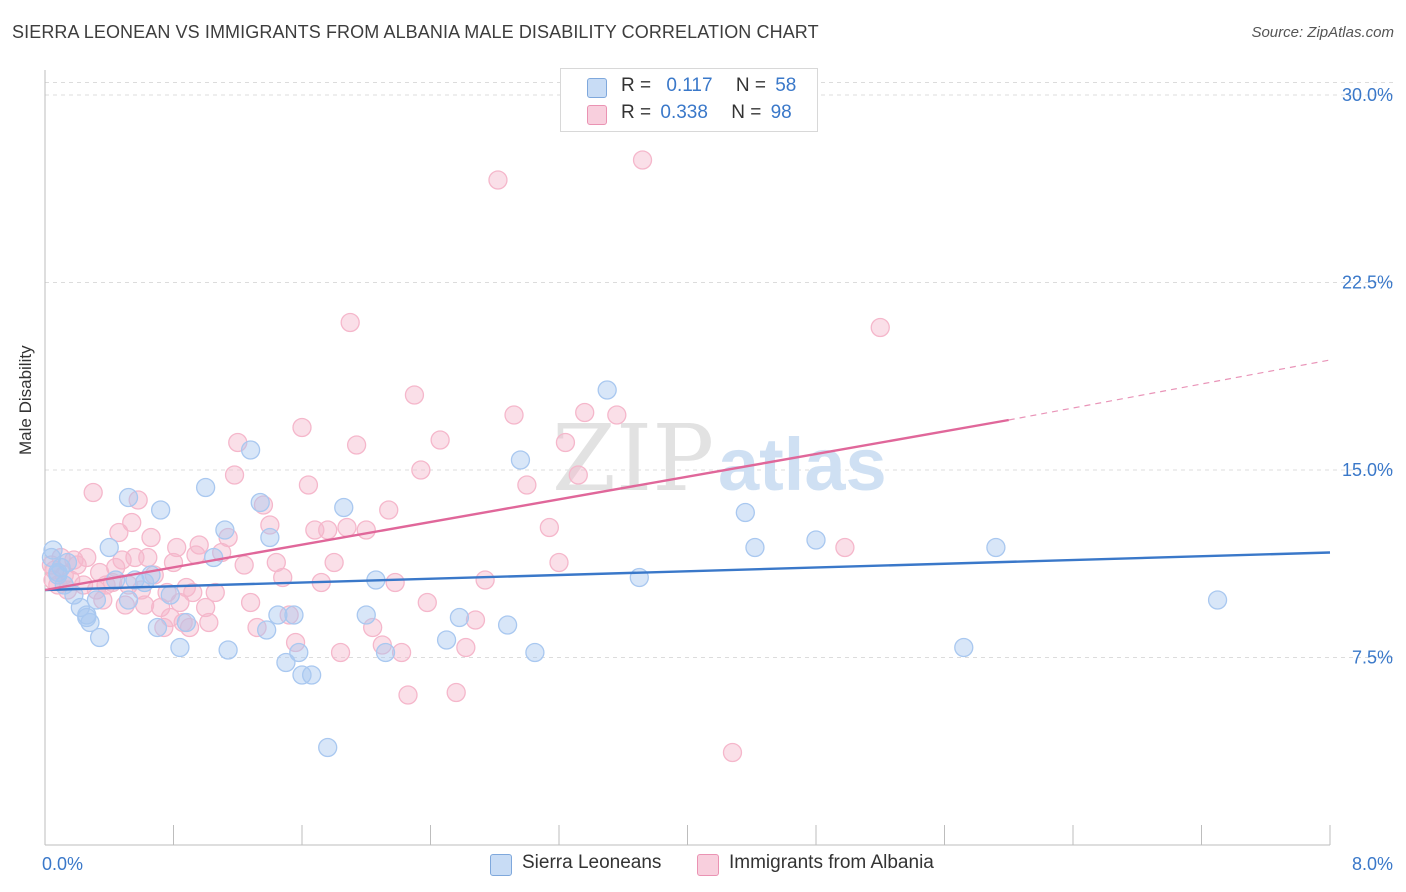 This screenshot has width=1406, height=892. I want to click on legend-n-value: 58, so click(786, 85).